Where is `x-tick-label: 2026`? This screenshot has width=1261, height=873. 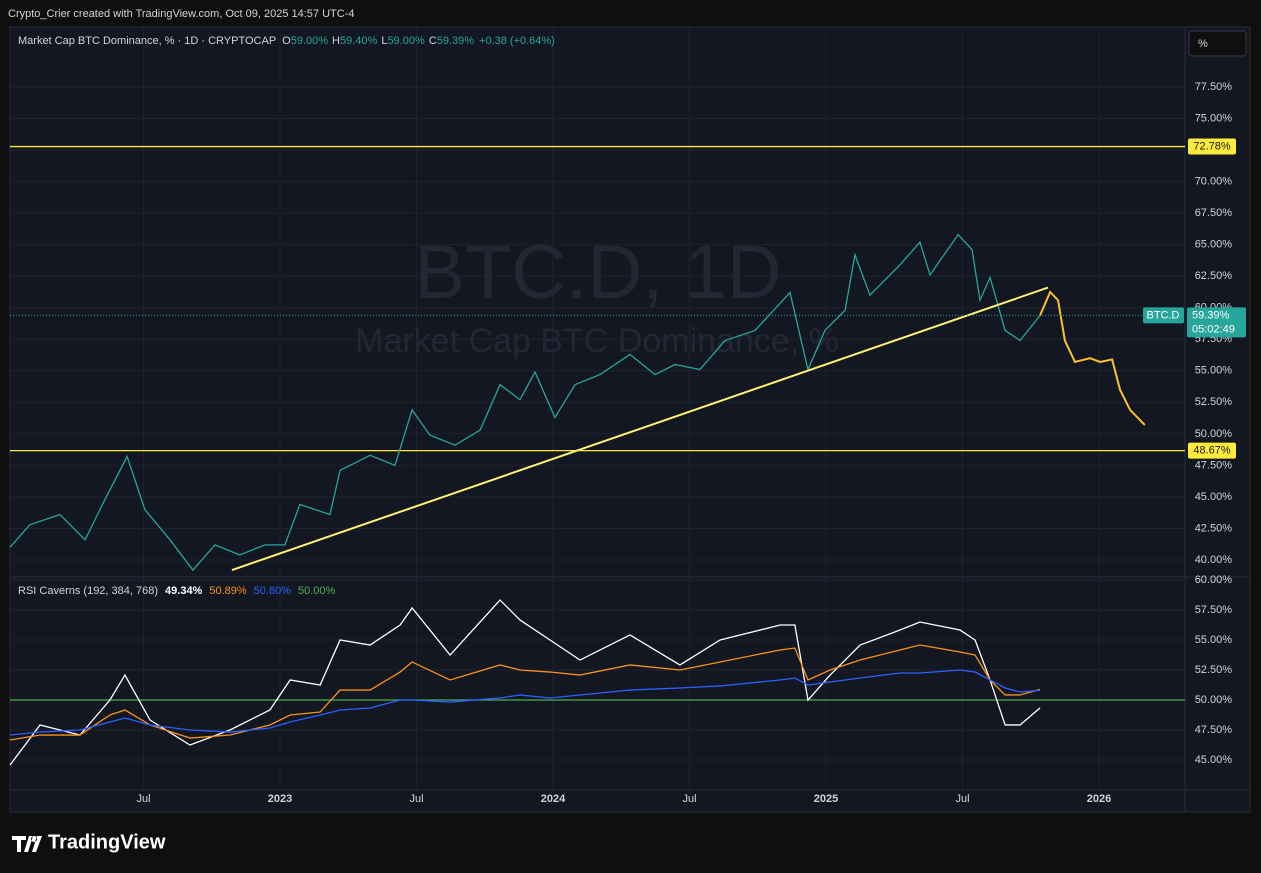 x-tick-label: 2026 is located at coordinates (1099, 799).